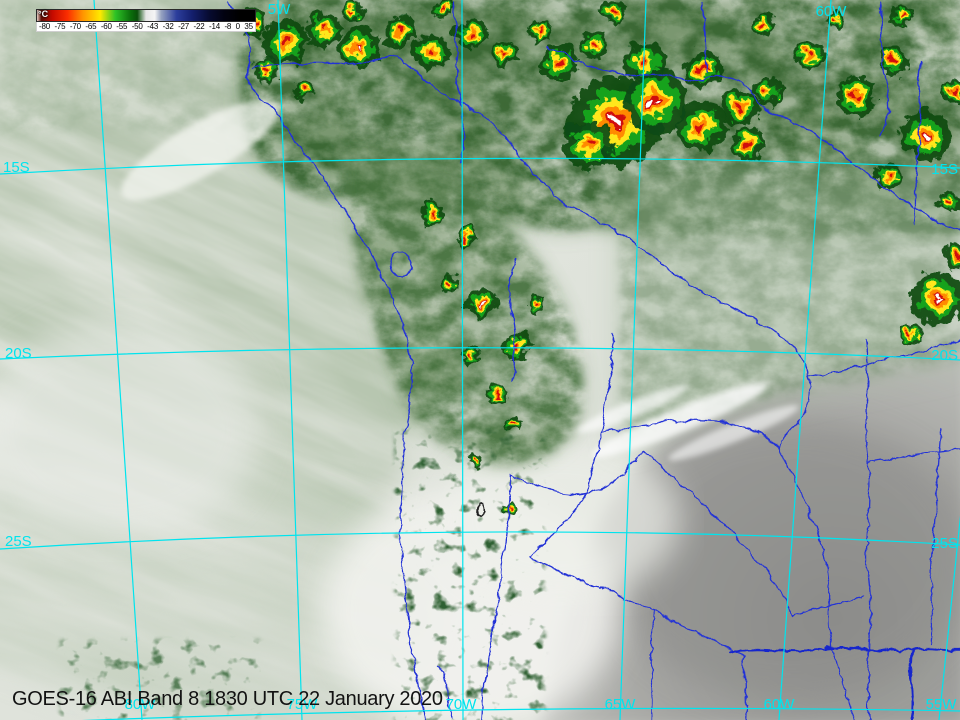  I want to click on lon-label-70w-bottom: 70W, so click(461, 704).